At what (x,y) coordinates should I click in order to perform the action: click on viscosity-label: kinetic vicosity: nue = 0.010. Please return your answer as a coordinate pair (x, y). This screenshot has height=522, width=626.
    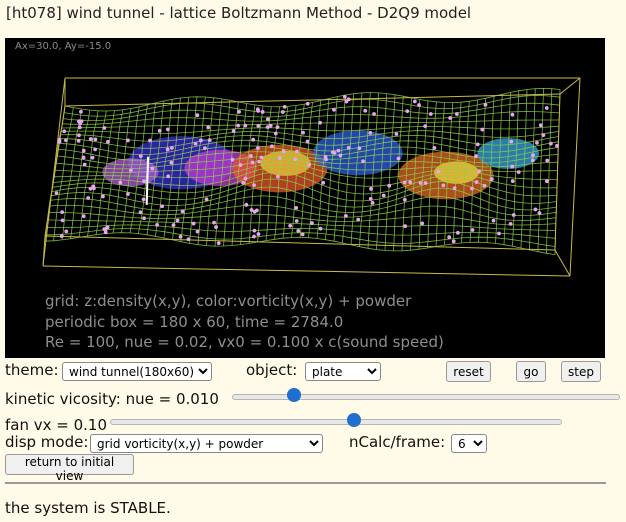
    Looking at the image, I should click on (112, 399).